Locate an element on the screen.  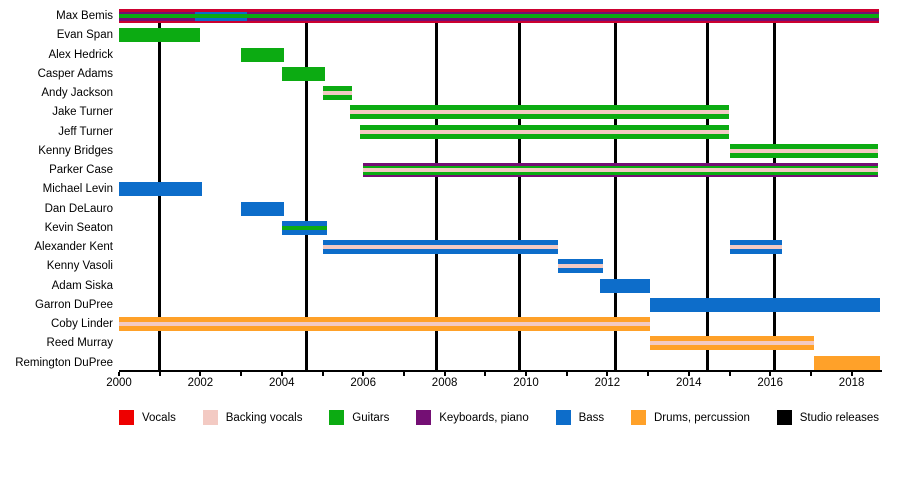
legend-label: Drums, percussion is located at coordinates (702, 417).